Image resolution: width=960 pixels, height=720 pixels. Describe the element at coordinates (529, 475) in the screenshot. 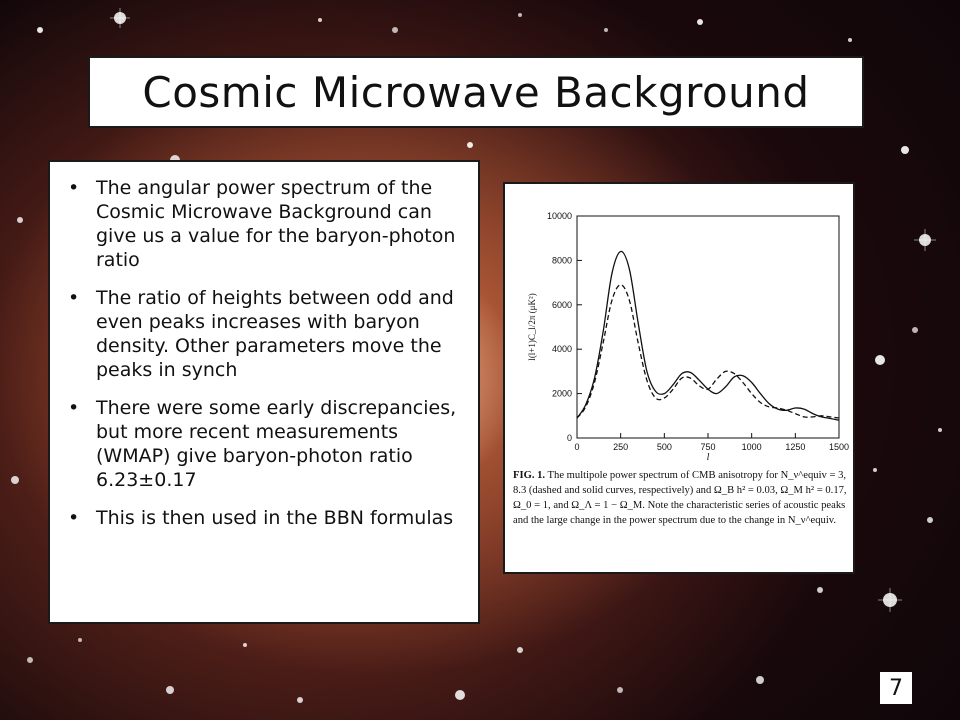

I see `caption-label: FIG. 1.` at that location.